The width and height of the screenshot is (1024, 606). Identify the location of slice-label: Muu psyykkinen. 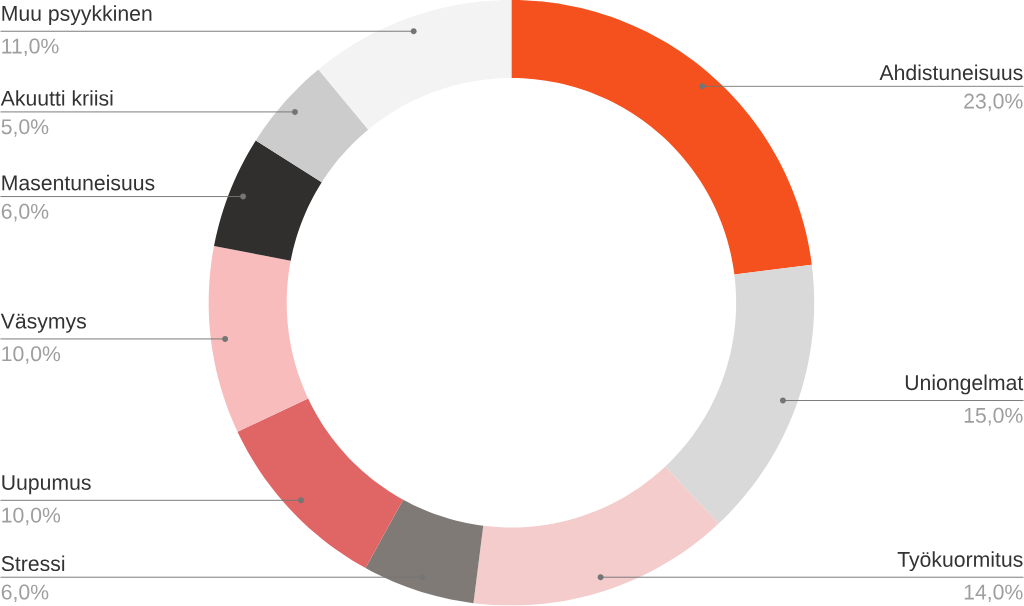
(77, 15).